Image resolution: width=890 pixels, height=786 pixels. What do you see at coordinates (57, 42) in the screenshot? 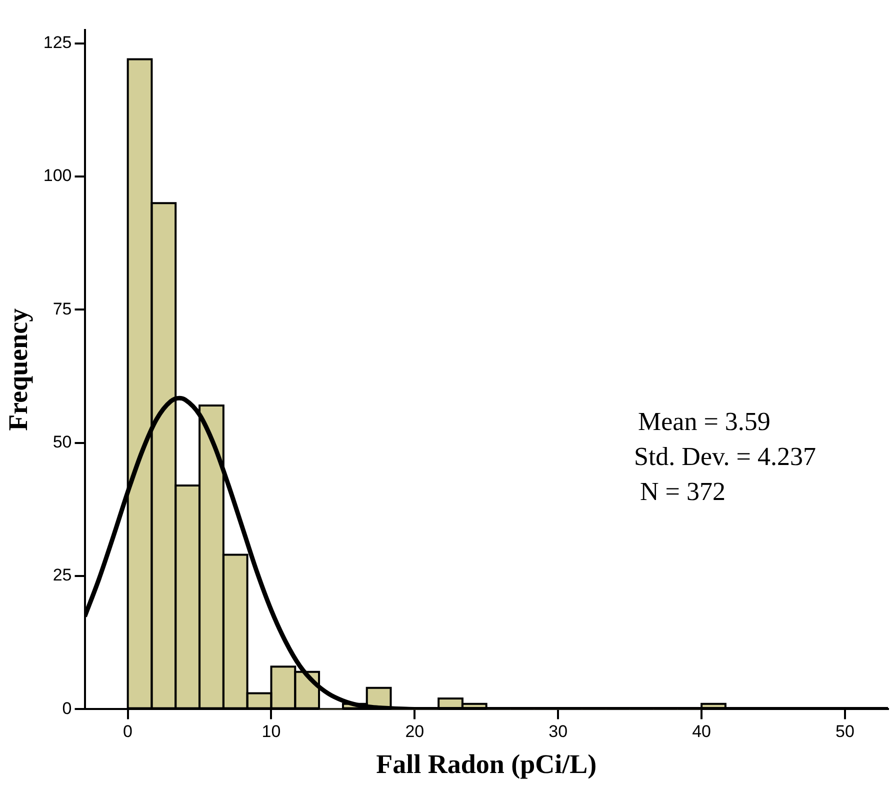
I see `y-tick-label: 125` at bounding box center [57, 42].